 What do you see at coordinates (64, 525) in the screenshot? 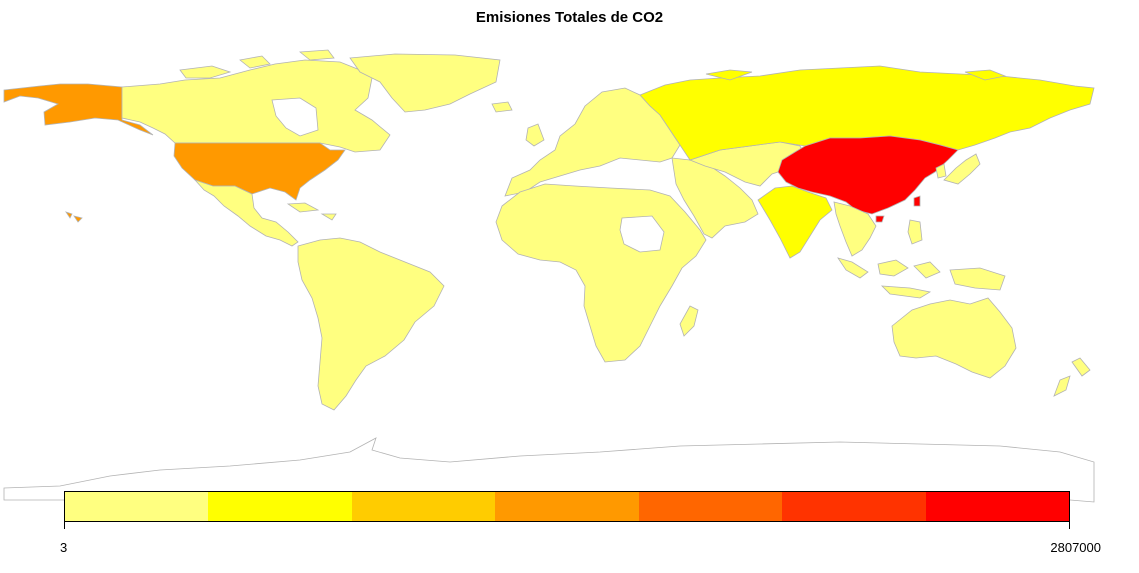
I see `legend-tick-min` at bounding box center [64, 525].